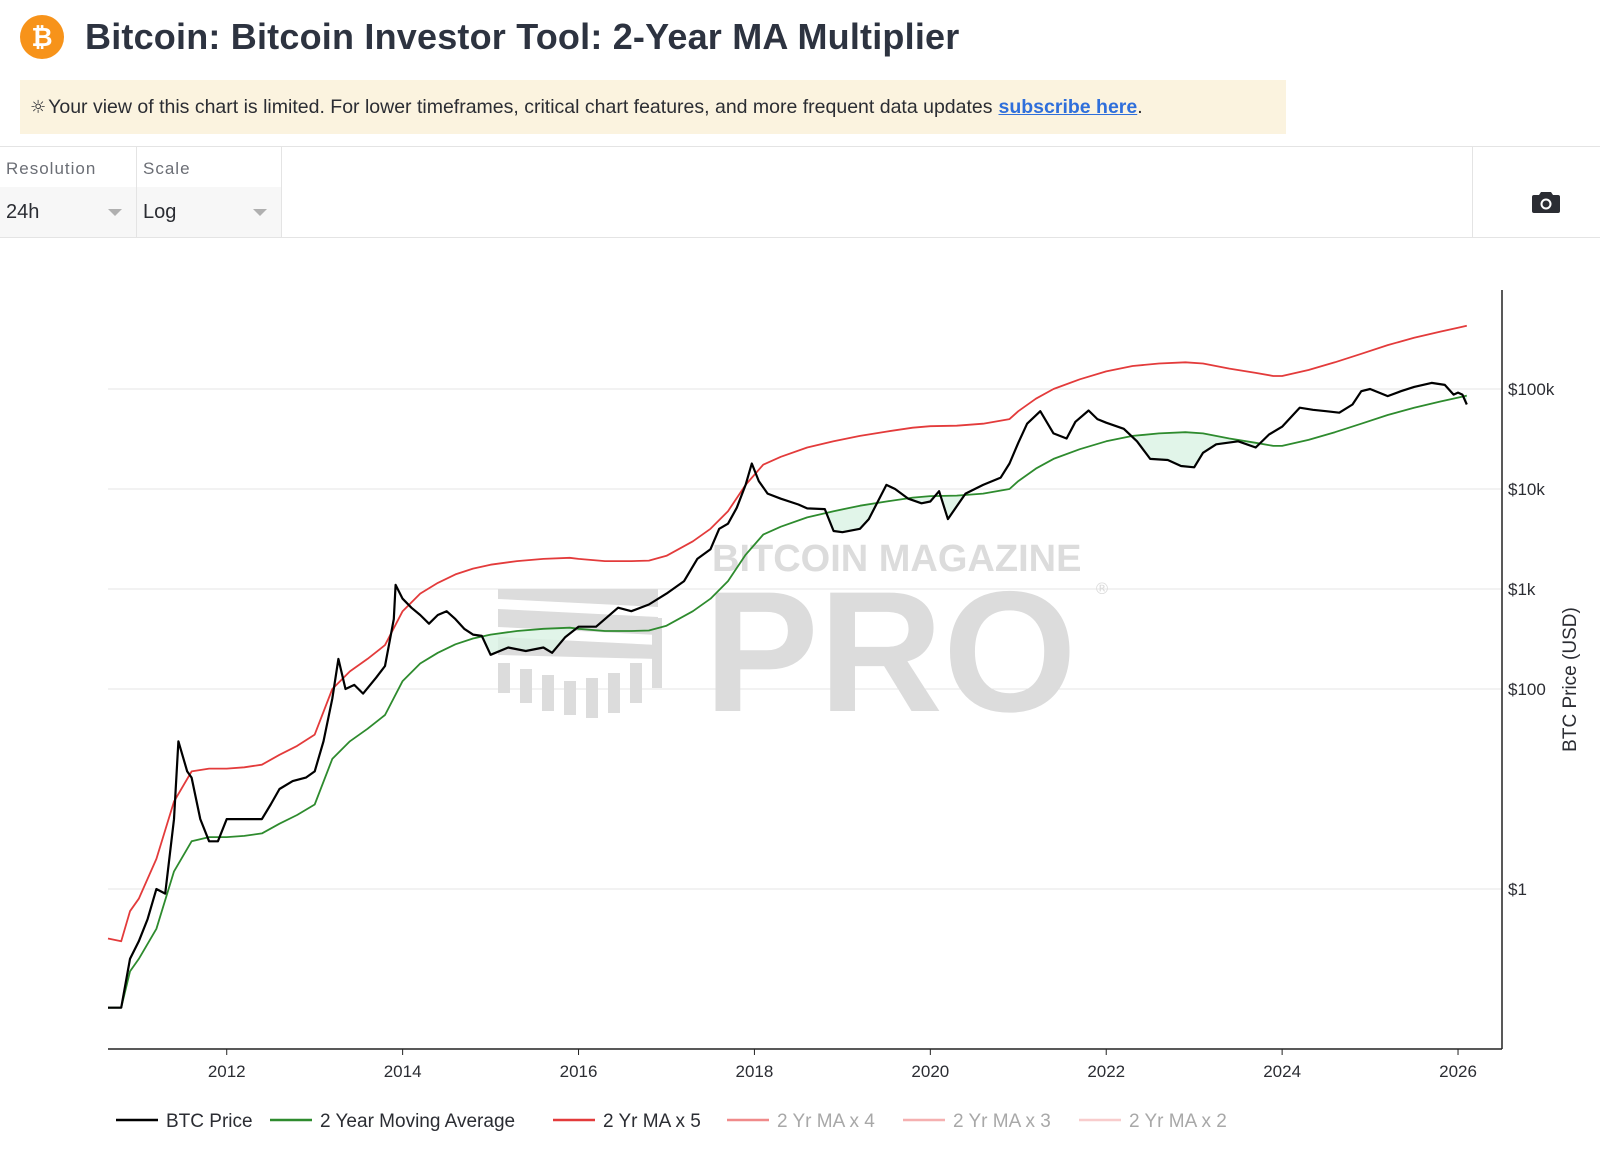 This screenshot has width=1600, height=1171. Describe the element at coordinates (1527, 689) in the screenshot. I see `y-tick-label: $100` at that location.